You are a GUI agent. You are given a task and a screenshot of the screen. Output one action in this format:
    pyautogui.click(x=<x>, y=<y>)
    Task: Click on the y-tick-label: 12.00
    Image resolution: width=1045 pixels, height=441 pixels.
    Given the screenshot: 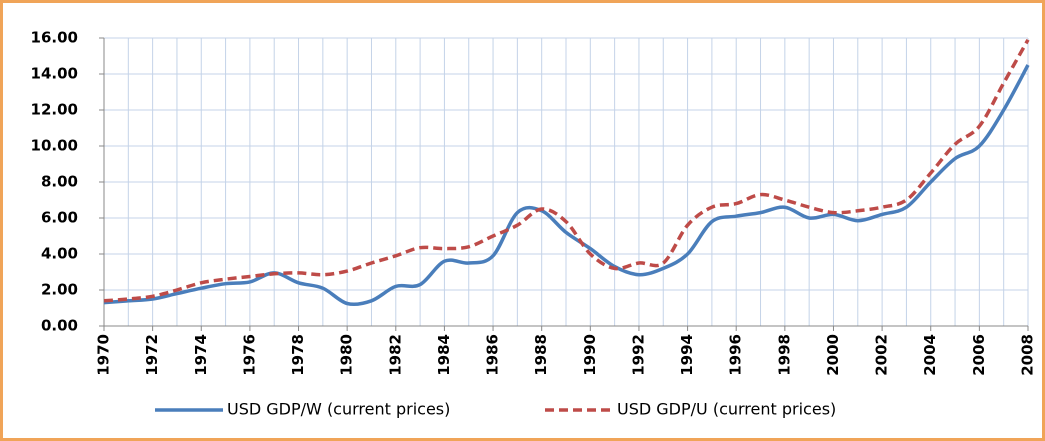 What is the action you would take?
    pyautogui.click(x=54, y=110)
    